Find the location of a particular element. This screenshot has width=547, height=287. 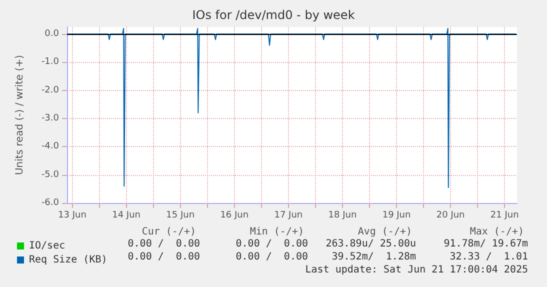

x-tick-label: 17 Jun is located at coordinates (288, 215).